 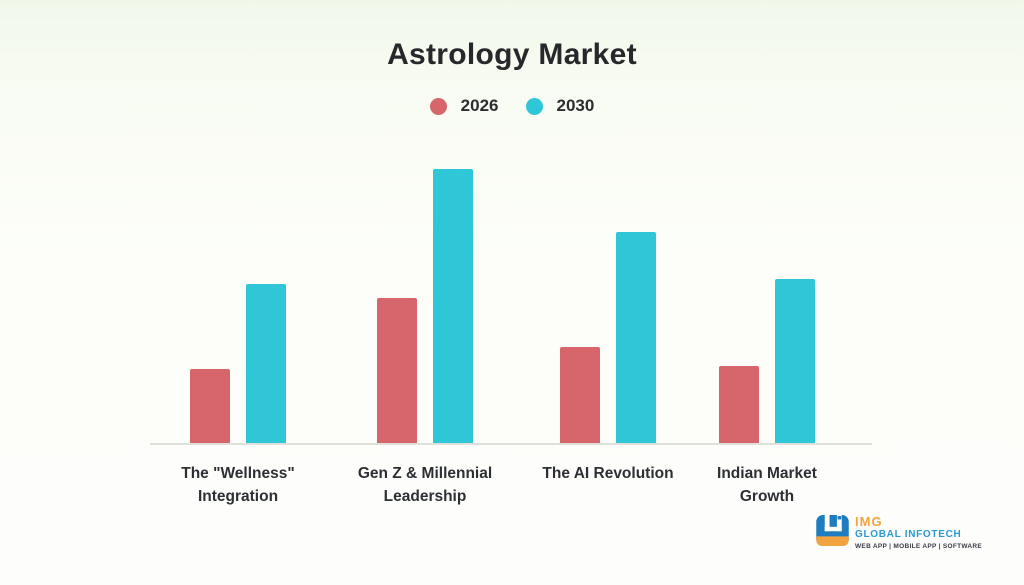 What do you see at coordinates (425, 473) in the screenshot?
I see `category-label-line: Gen Z & Millennial` at bounding box center [425, 473].